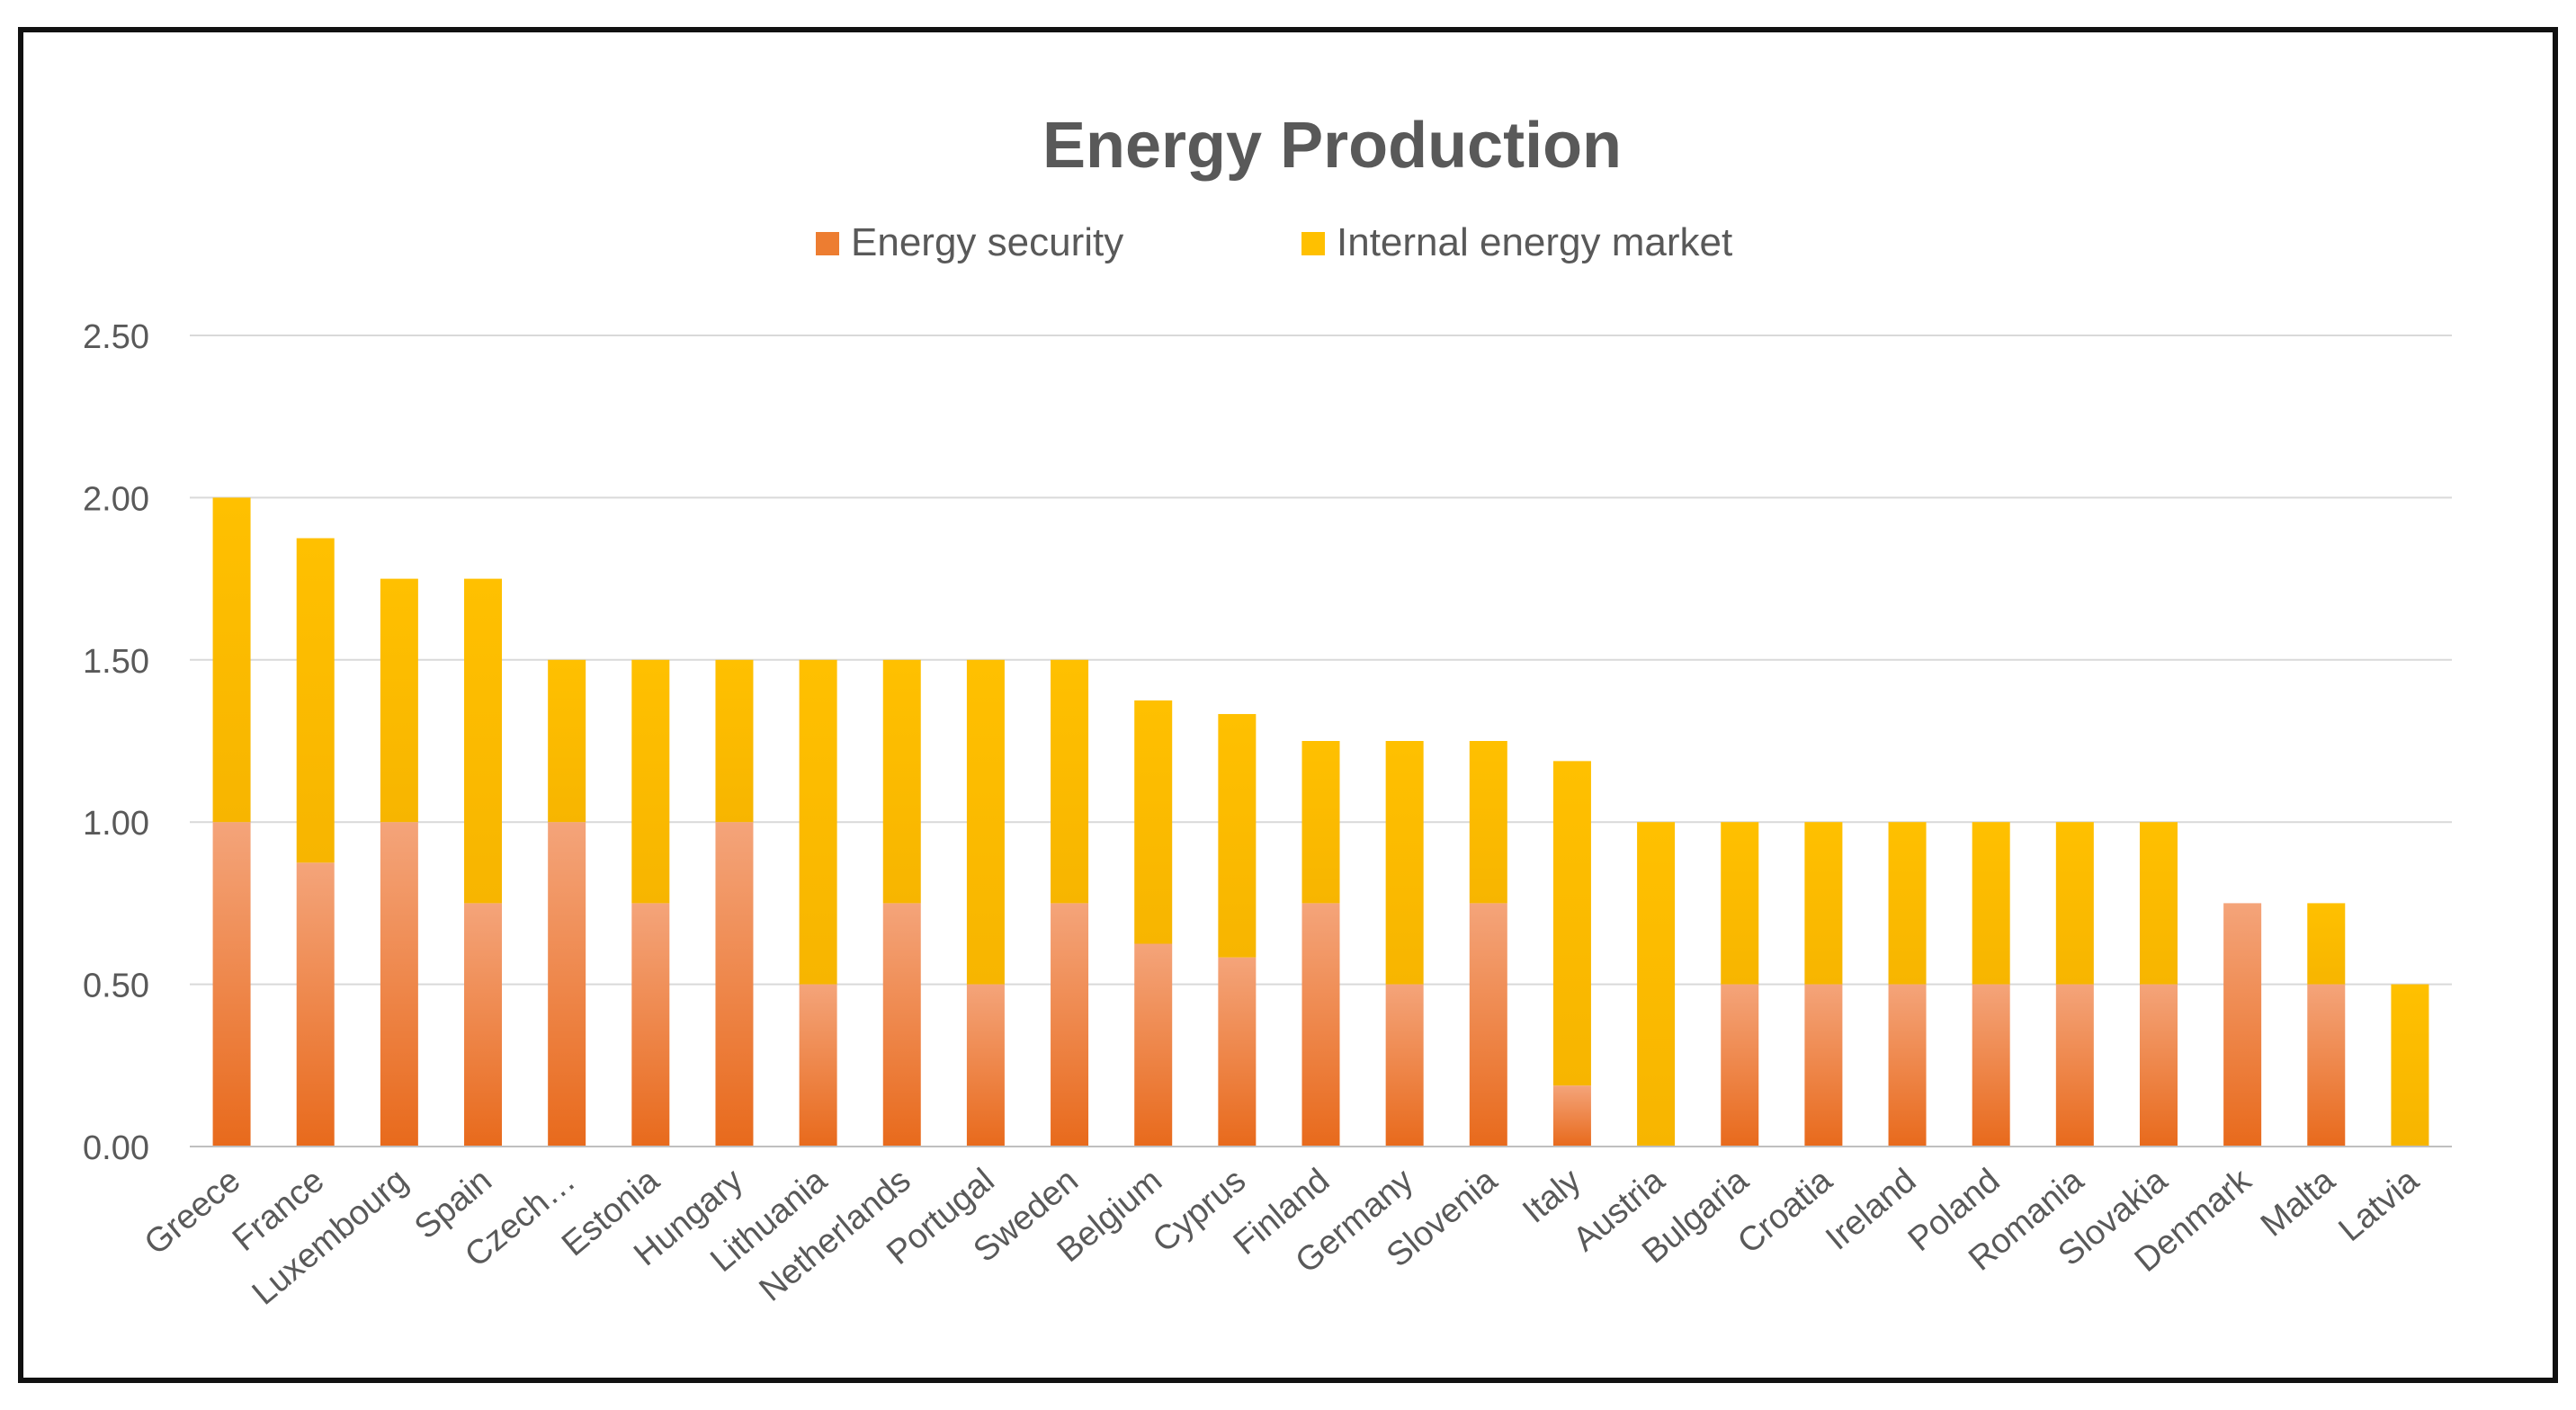  What do you see at coordinates (1534, 242) in the screenshot?
I see `legend-label-internal-energy-market: Internal energy market` at bounding box center [1534, 242].